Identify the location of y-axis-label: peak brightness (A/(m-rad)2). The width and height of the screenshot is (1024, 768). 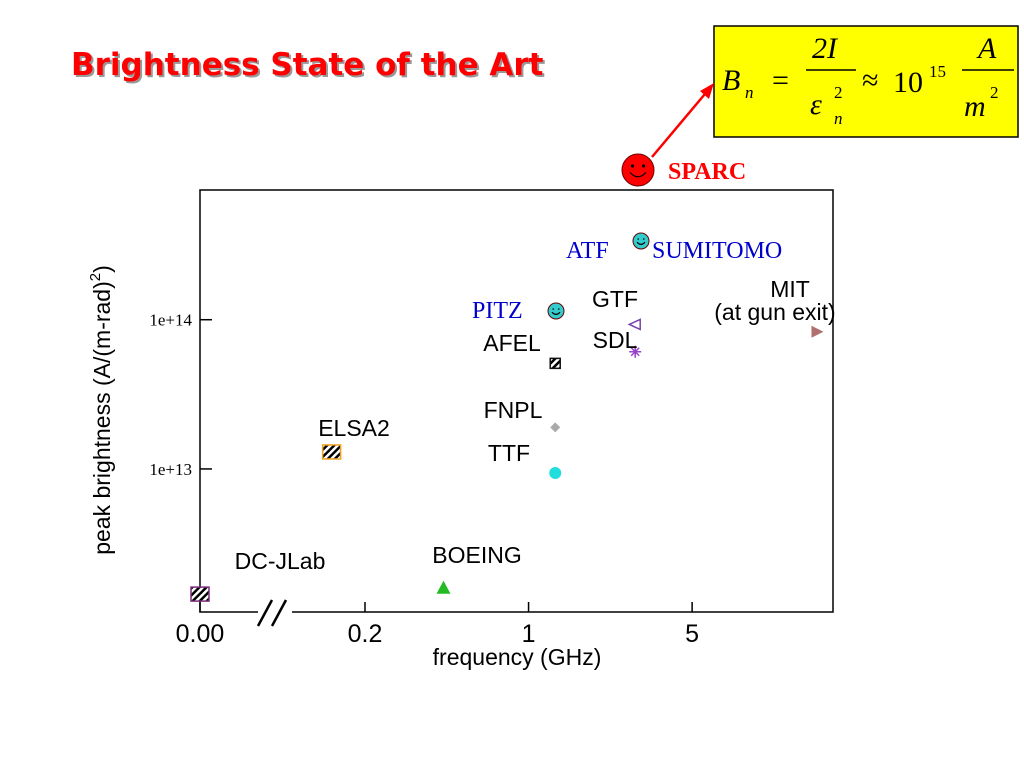
(101, 410).